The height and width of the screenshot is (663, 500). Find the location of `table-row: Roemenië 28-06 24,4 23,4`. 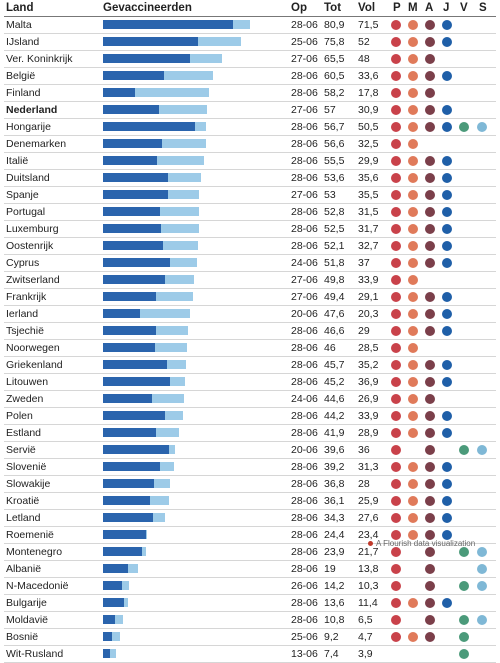

table-row: Roemenië 28-06 24,4 23,4 is located at coordinates (250, 535).